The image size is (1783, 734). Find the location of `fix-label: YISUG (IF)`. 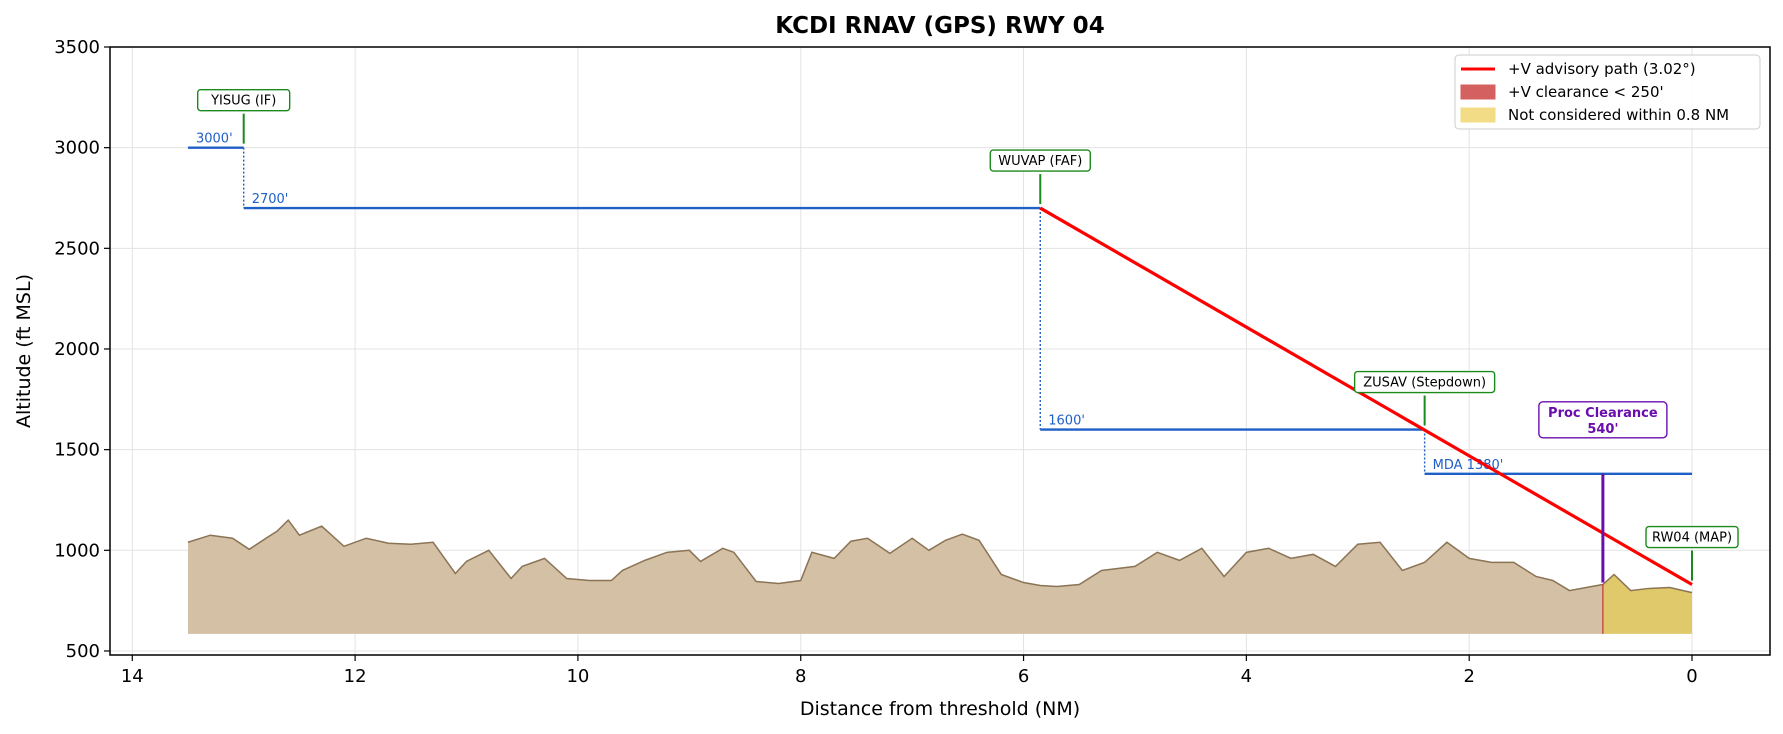

fix-label: YISUG (IF) is located at coordinates (243, 101).